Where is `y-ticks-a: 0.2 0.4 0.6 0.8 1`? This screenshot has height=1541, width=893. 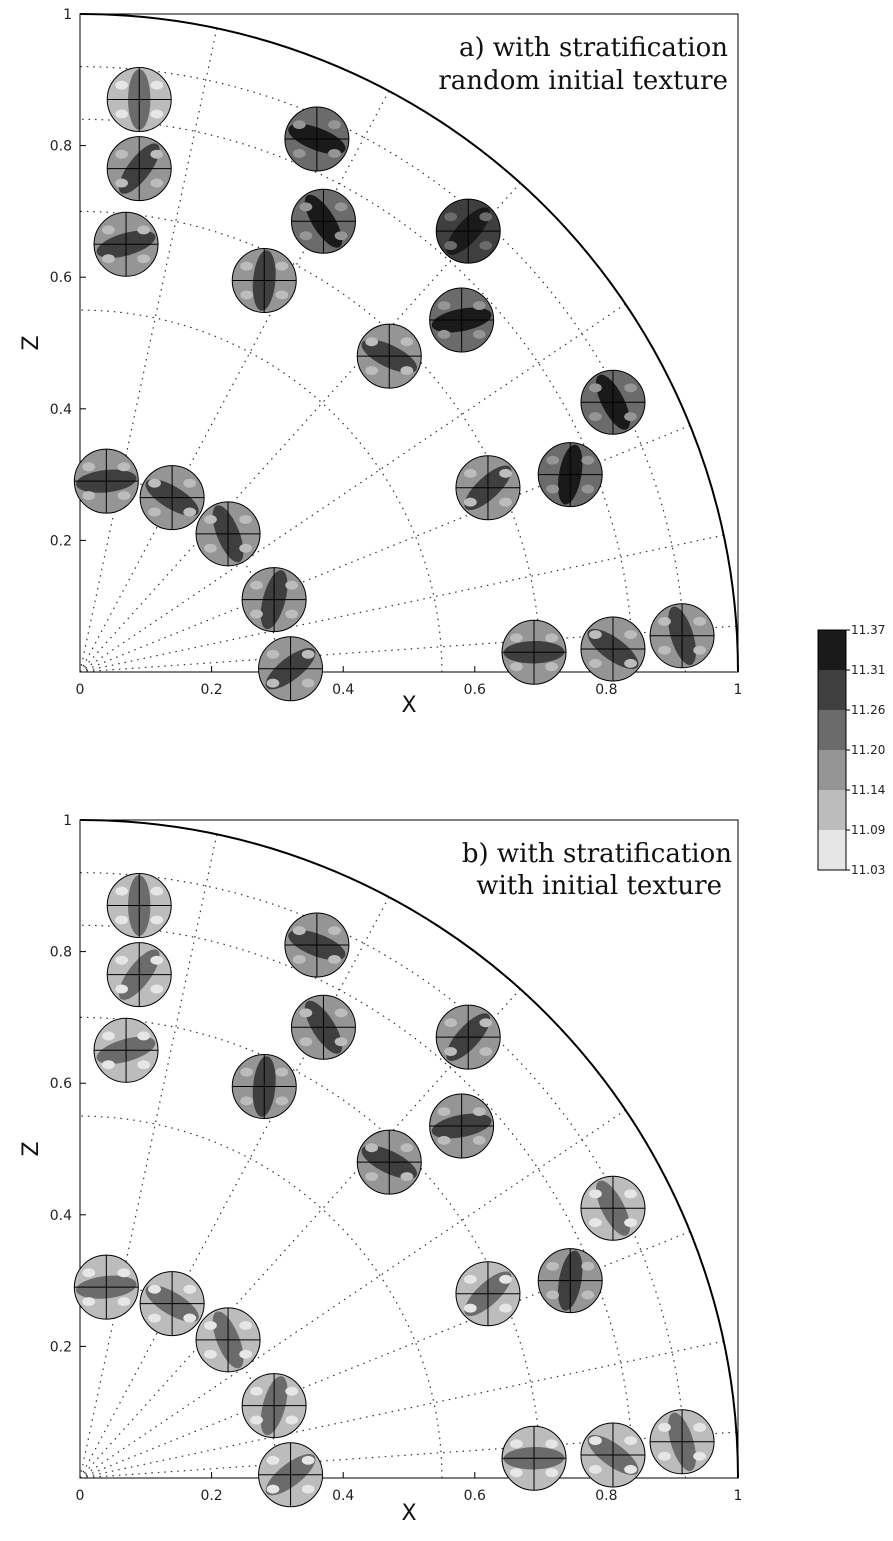 y-ticks-a: 0.2 0.4 0.6 0.8 1 is located at coordinates (68, 278).